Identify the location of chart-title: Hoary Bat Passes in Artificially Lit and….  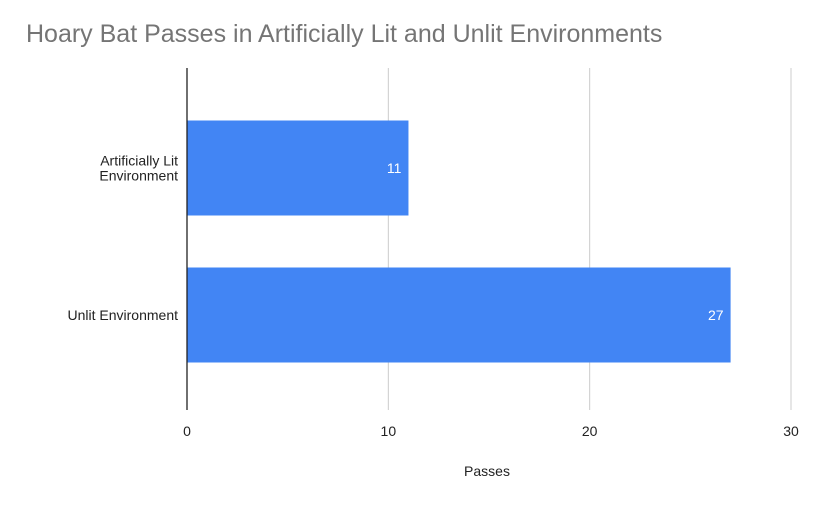
(344, 34).